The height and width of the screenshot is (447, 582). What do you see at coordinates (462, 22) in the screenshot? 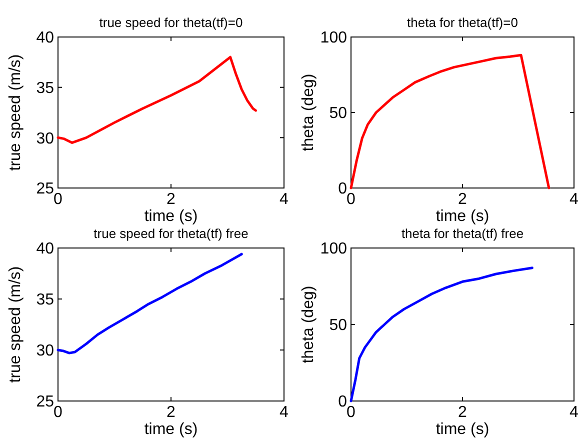
I see `chart-title: theta for theta(tf)=0` at bounding box center [462, 22].